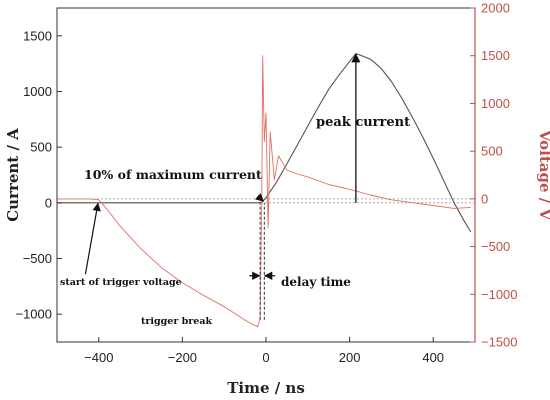  What do you see at coordinates (495, 8) in the screenshot?
I see `y-right-tick-label: 2000` at bounding box center [495, 8].